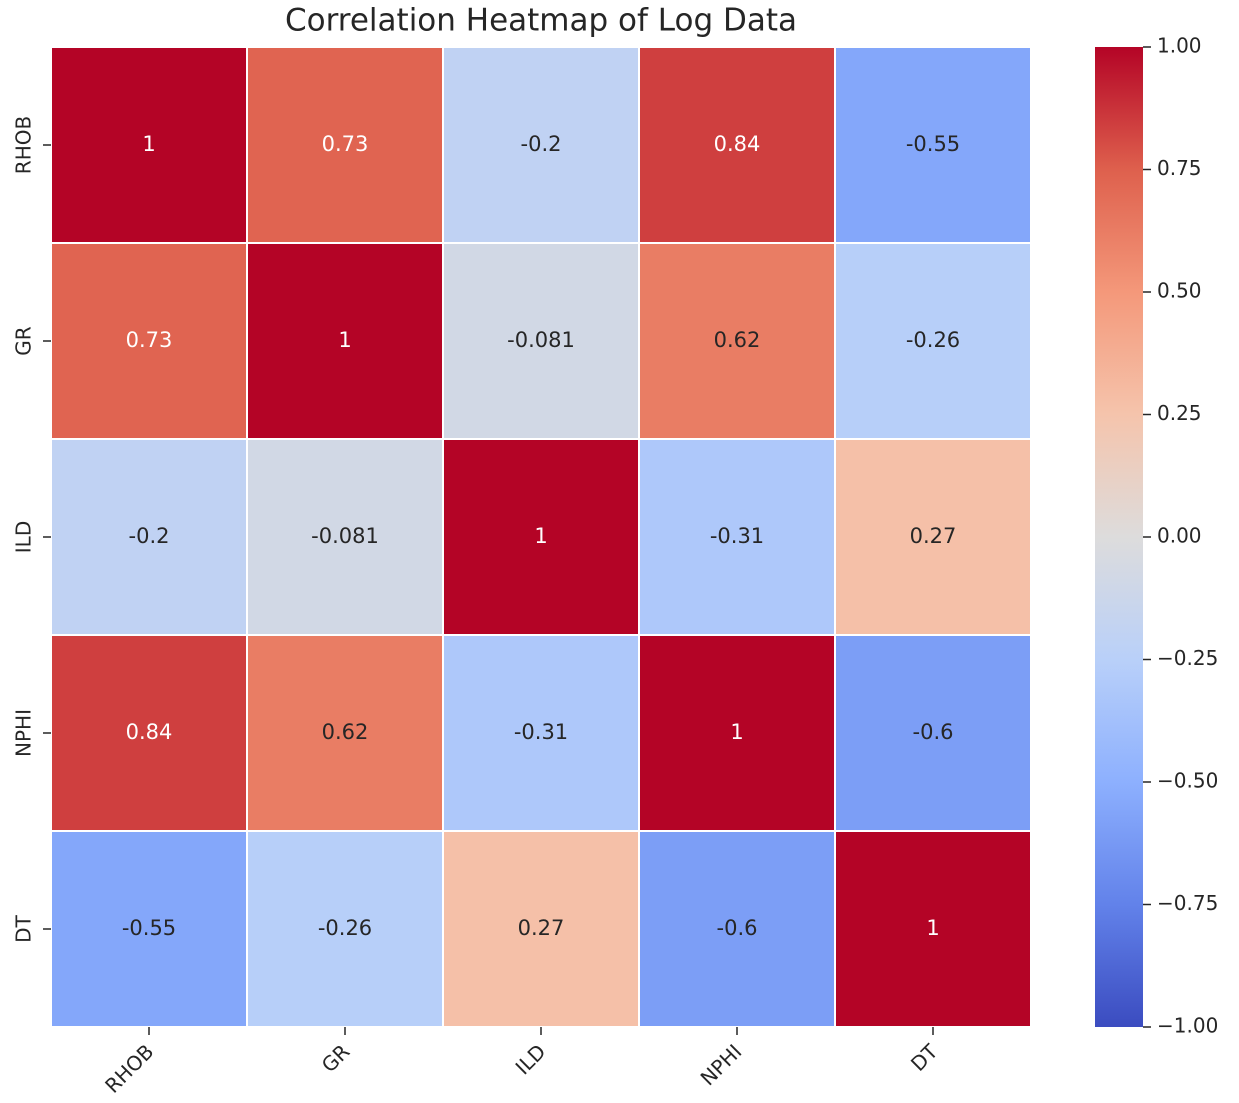  I want to click on colorbar-tick-label: 0.75, so click(1179, 168).